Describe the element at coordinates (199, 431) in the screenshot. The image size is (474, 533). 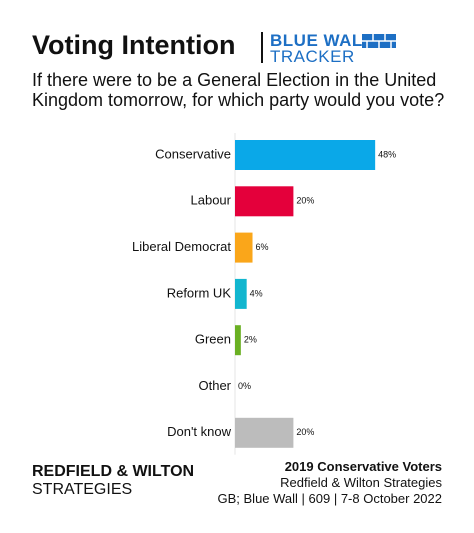
I see `category-label: Don't know` at that location.